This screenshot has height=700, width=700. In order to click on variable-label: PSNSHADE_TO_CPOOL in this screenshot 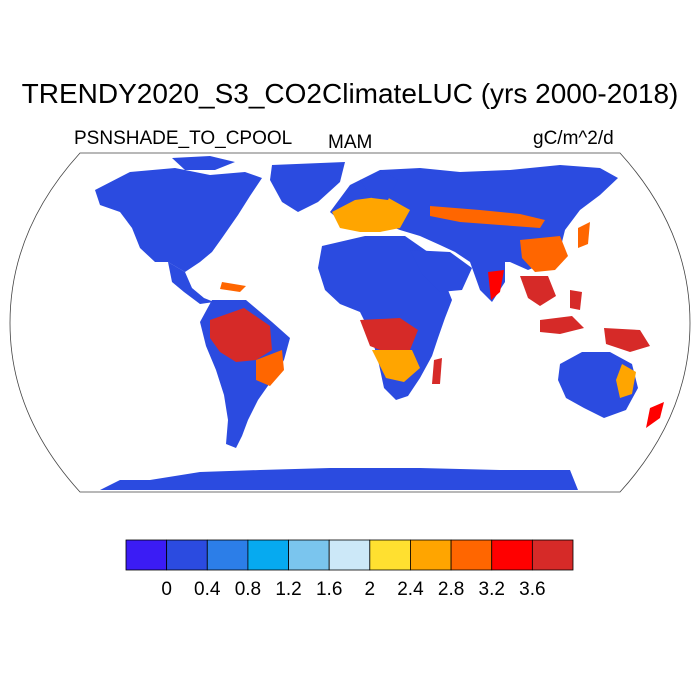, I will do `click(183, 138)`.